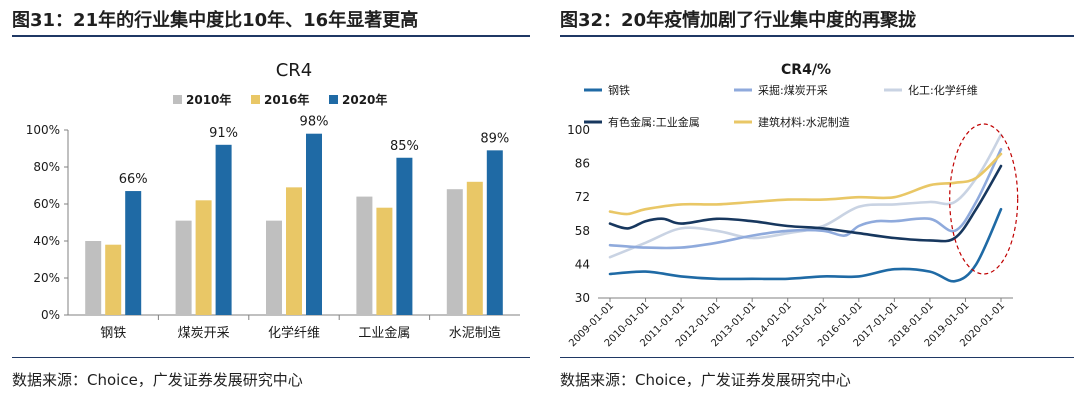  What do you see at coordinates (208, 99) in the screenshot?
I see `legend-label: 2010年` at bounding box center [208, 99].